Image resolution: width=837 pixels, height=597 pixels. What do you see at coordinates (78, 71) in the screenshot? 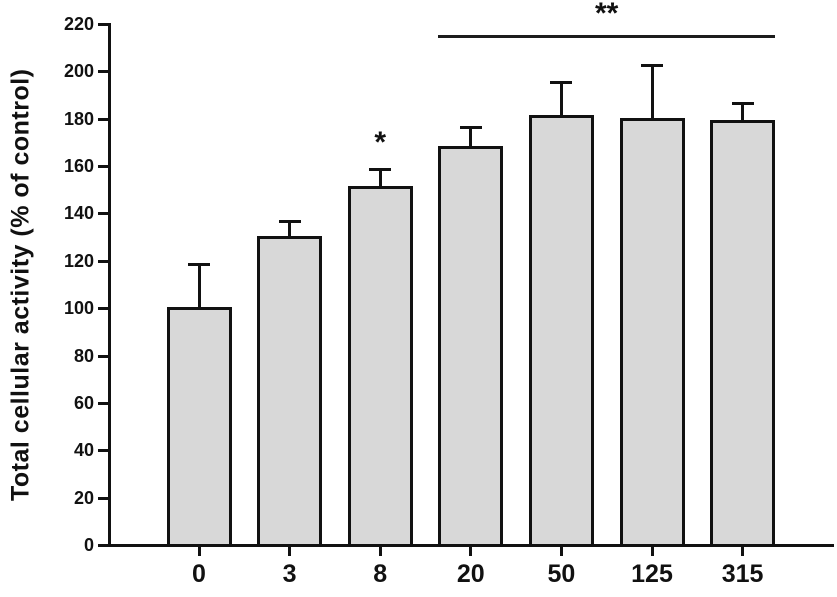
I see `y-tick-label: 200` at bounding box center [78, 71].